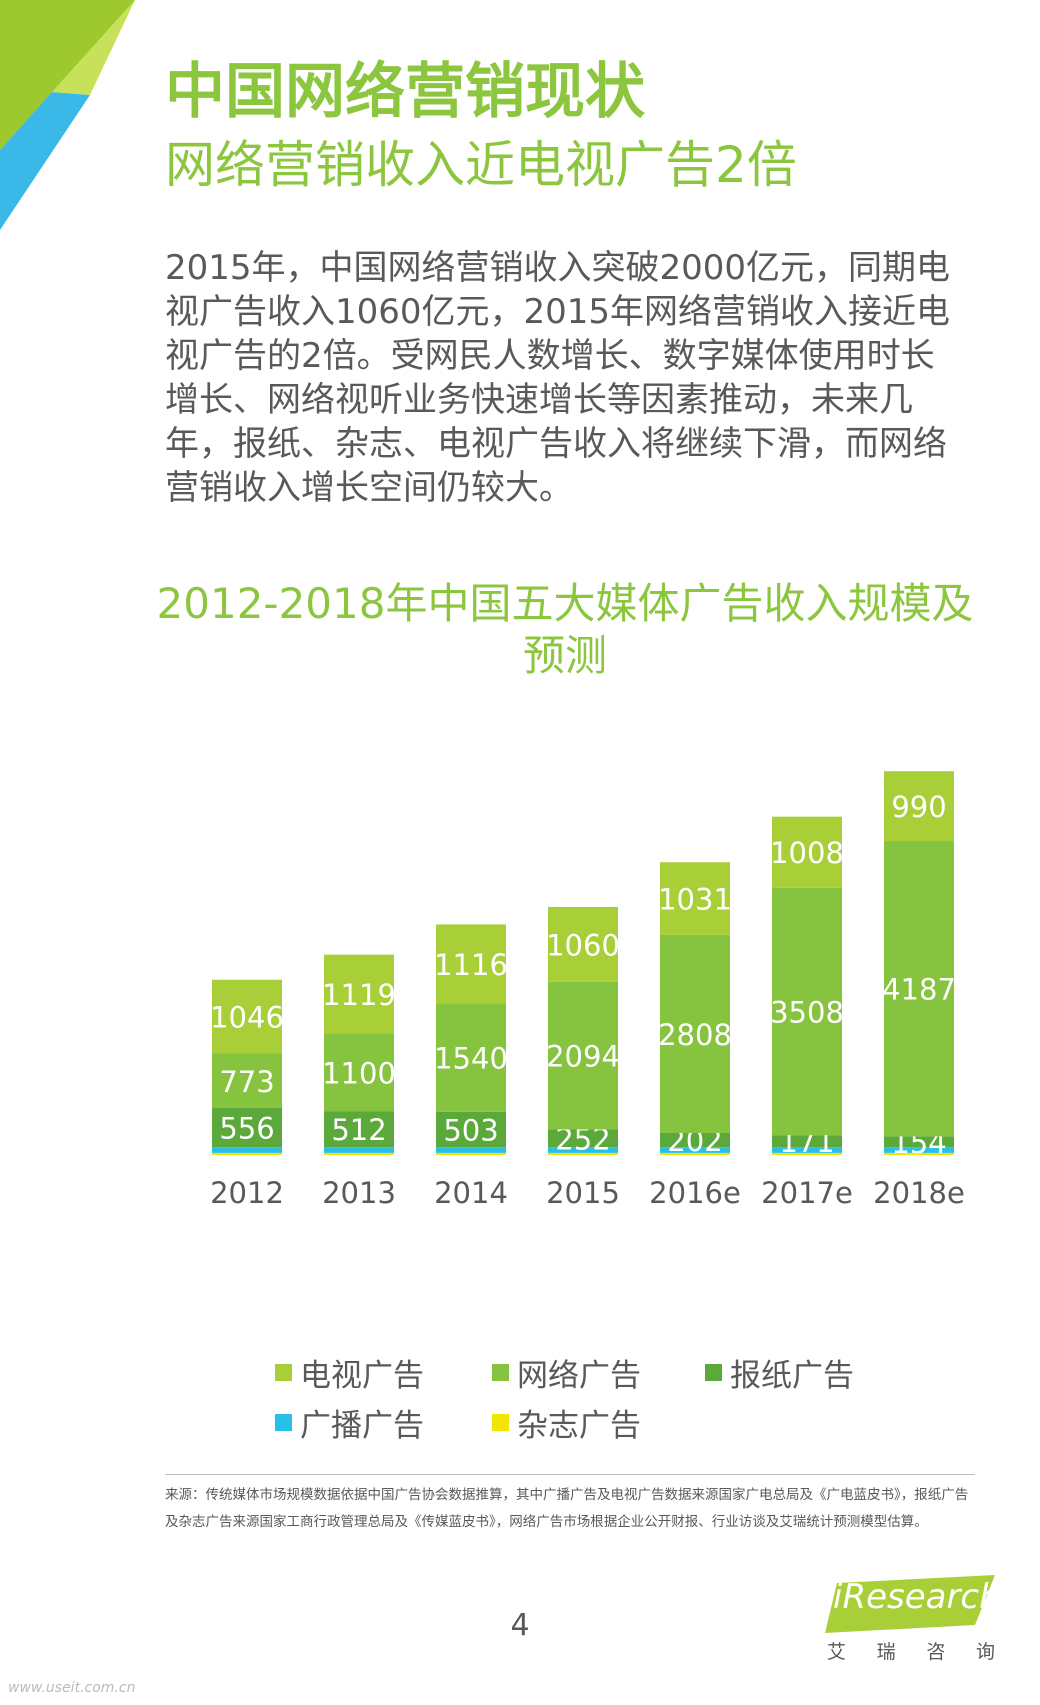  I want to click on data-label: 1116, so click(471, 965).